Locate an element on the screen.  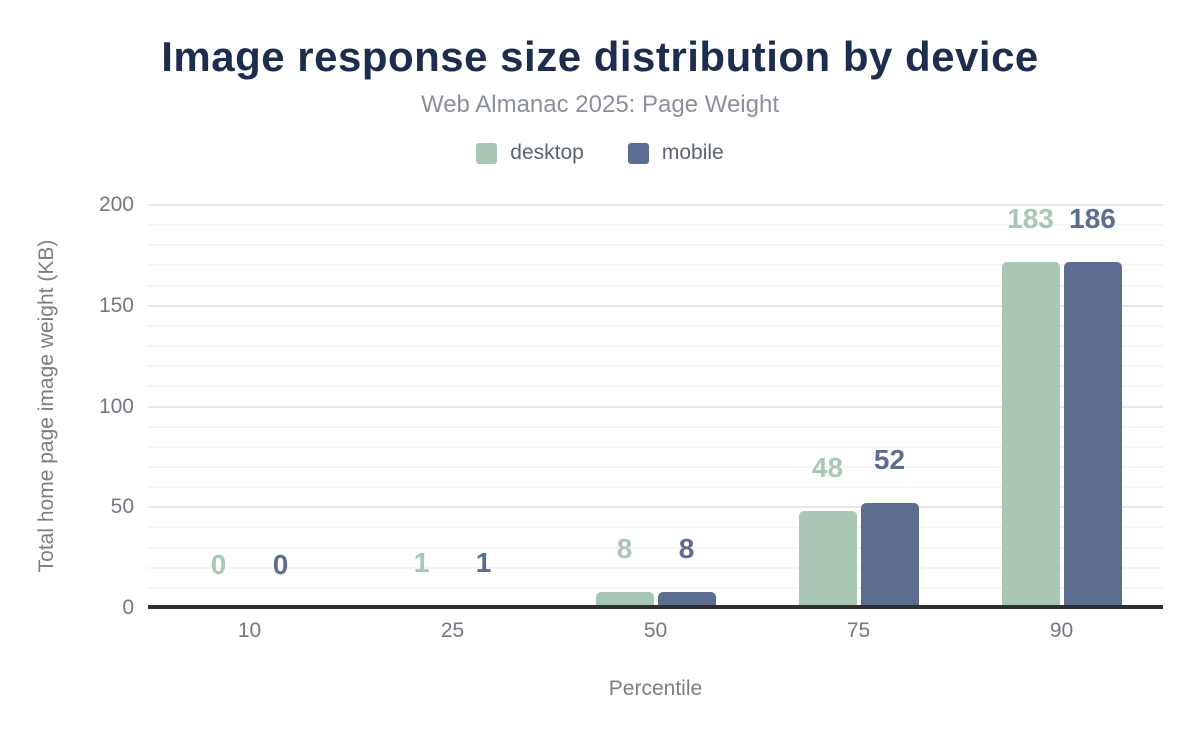
x-tick-90: 90 is located at coordinates (1061, 630).